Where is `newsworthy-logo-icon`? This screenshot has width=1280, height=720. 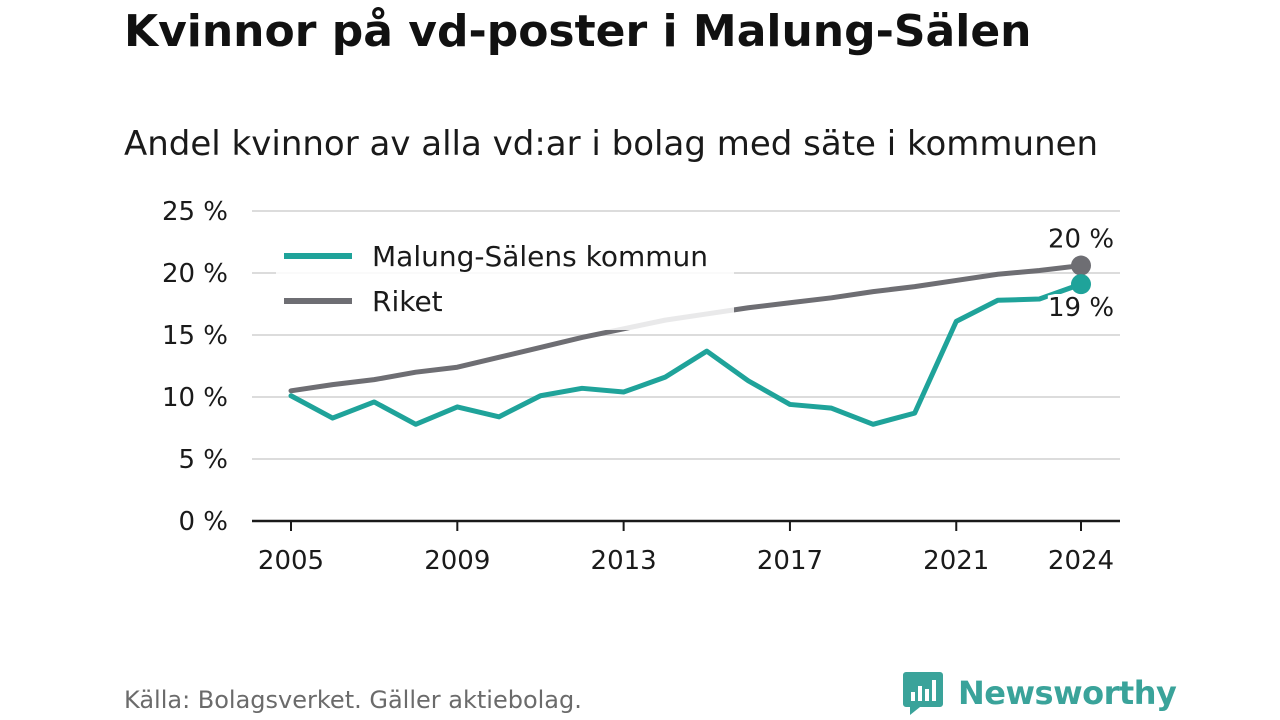 newsworthy-logo-icon is located at coordinates (923, 693).